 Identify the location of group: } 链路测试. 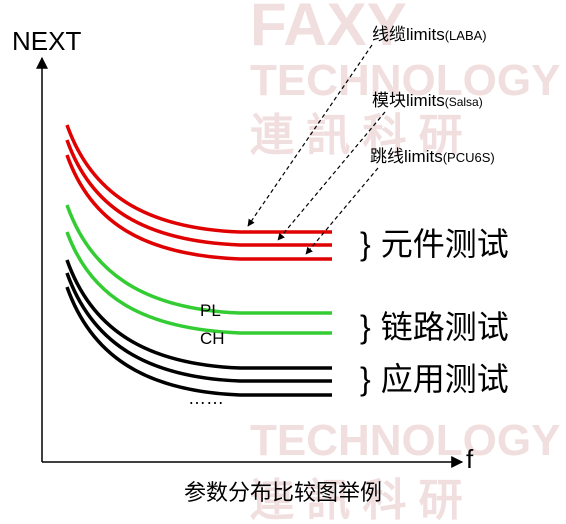
(434, 327).